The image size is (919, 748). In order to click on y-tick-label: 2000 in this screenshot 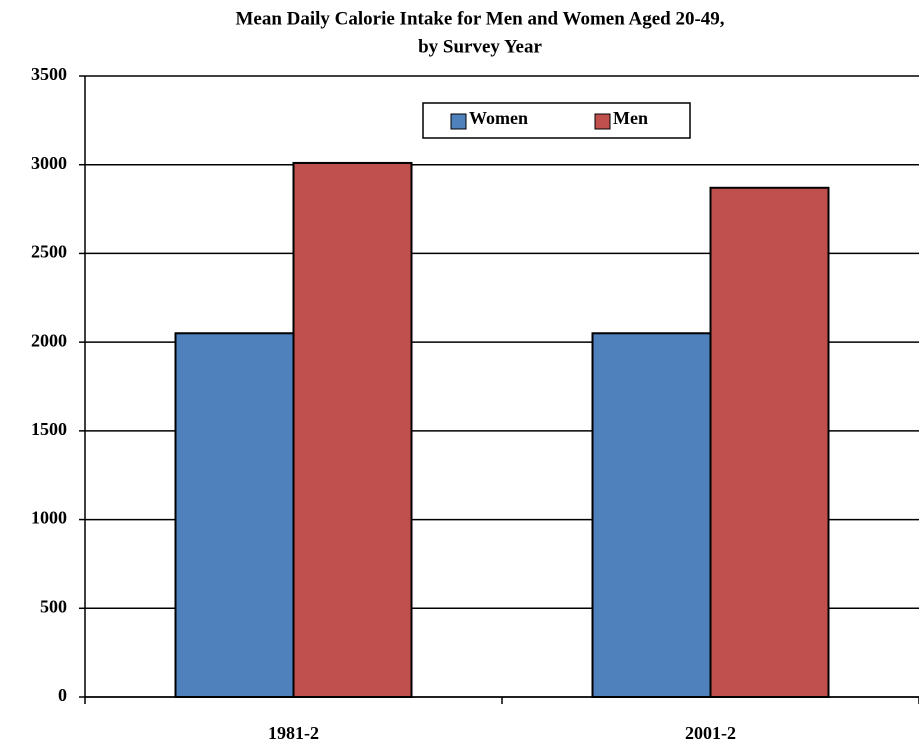, I will do `click(49, 340)`.